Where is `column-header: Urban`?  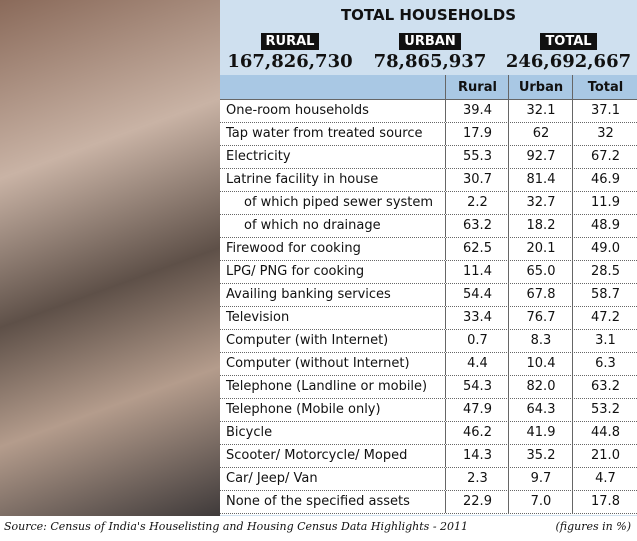 column-header: Urban is located at coordinates (540, 87).